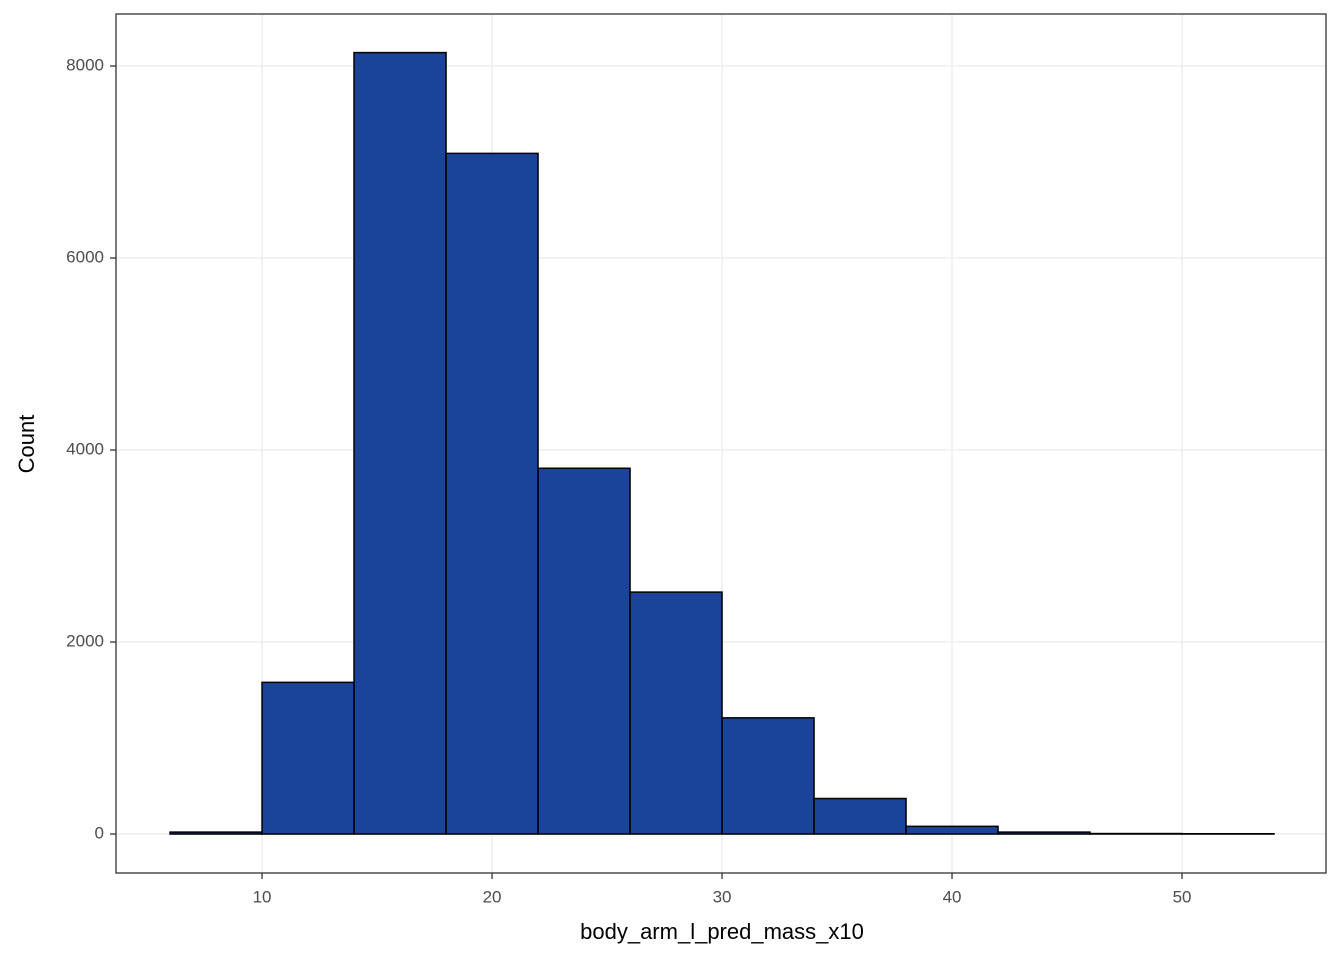  I want to click on x-tick-label: 20, so click(492, 896).